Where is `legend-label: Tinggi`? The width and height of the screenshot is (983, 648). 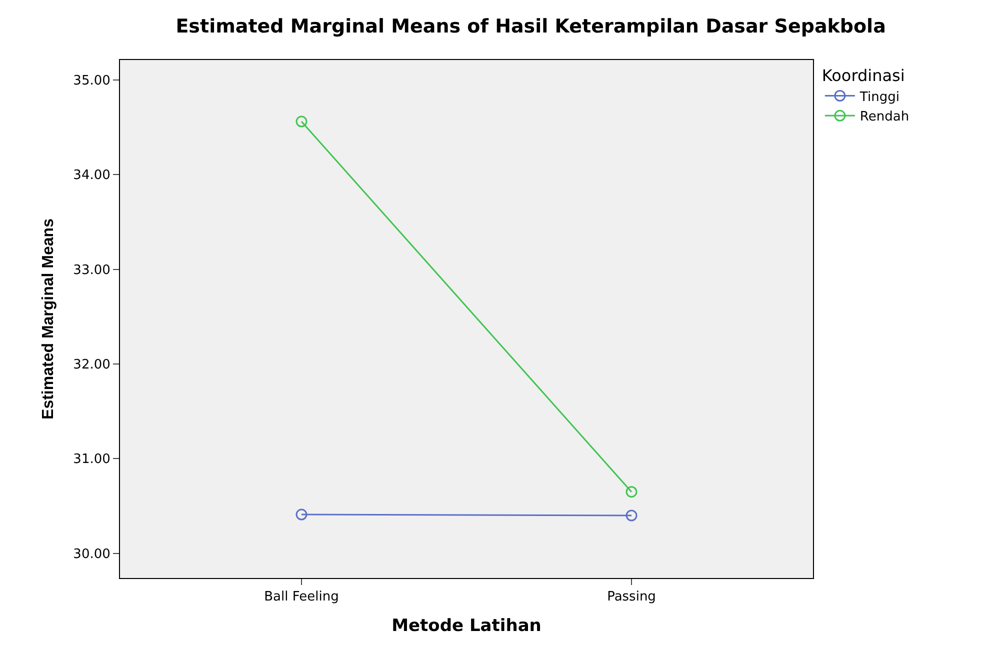
legend-label: Tinggi is located at coordinates (879, 97).